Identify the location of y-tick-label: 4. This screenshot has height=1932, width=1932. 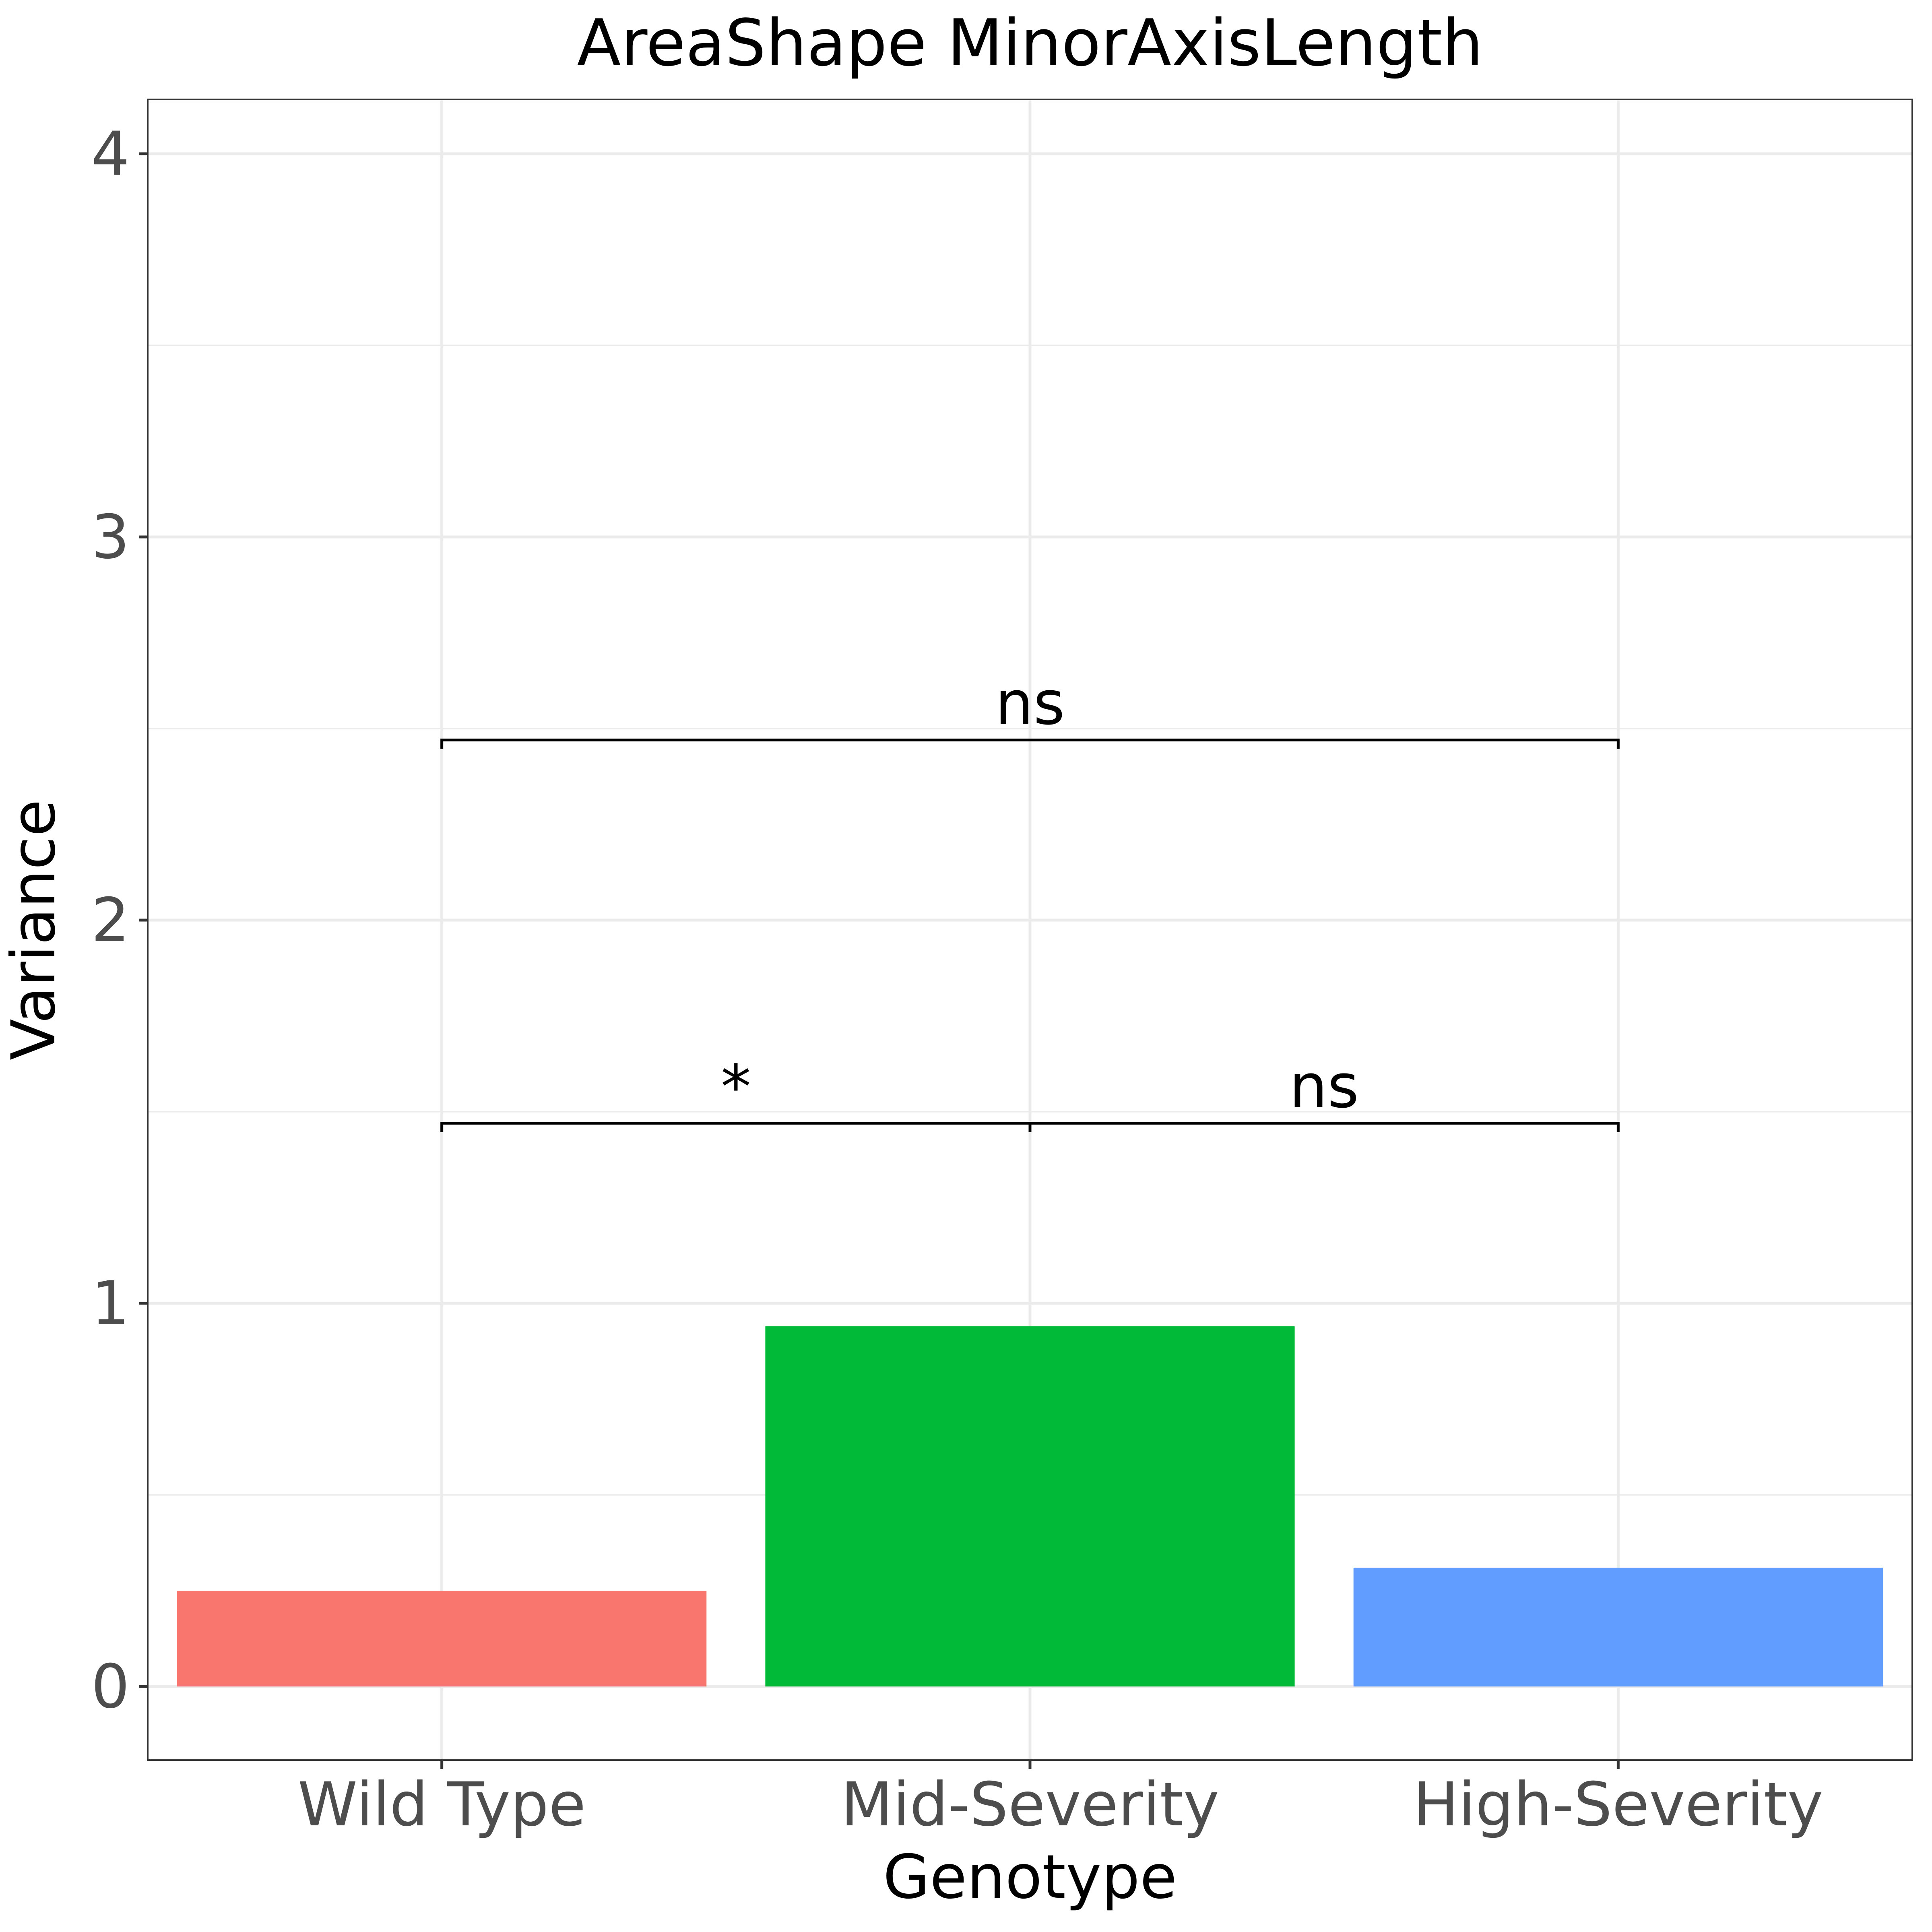
(111, 154).